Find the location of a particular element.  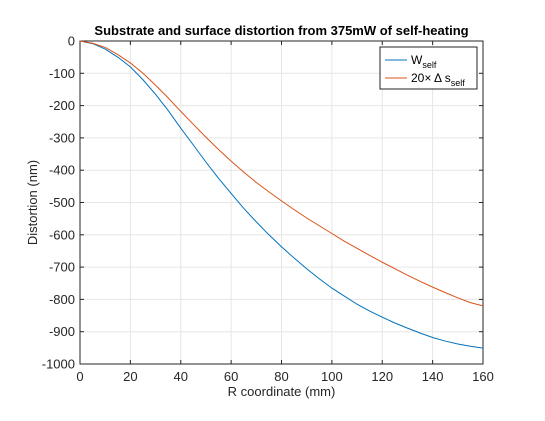

x-tick-label: 160 is located at coordinates (483, 376).